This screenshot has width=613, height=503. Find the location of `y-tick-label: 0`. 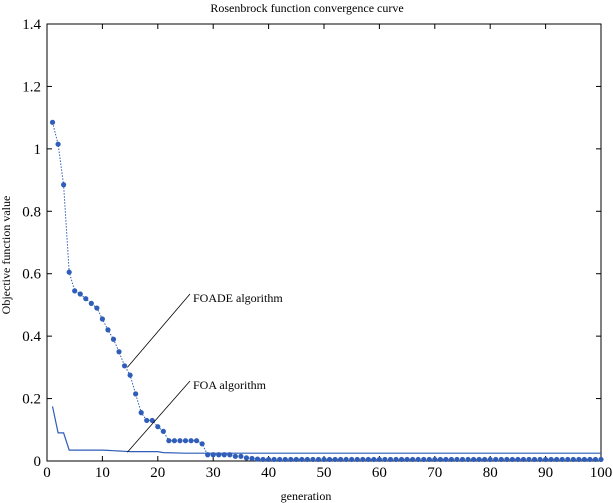

y-tick-label: 0 is located at coordinates (38, 462).